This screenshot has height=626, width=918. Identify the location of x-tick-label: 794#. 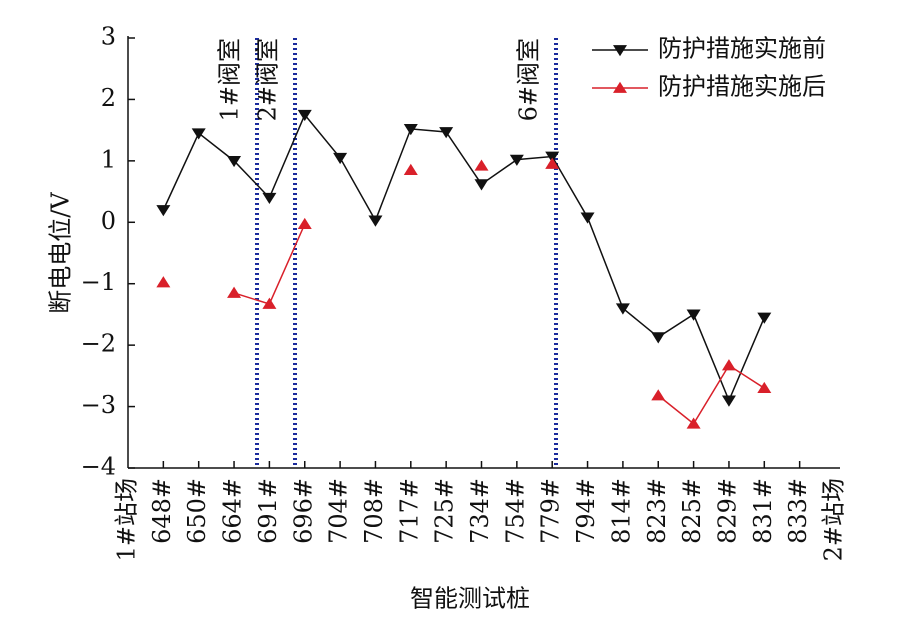
(586, 511).